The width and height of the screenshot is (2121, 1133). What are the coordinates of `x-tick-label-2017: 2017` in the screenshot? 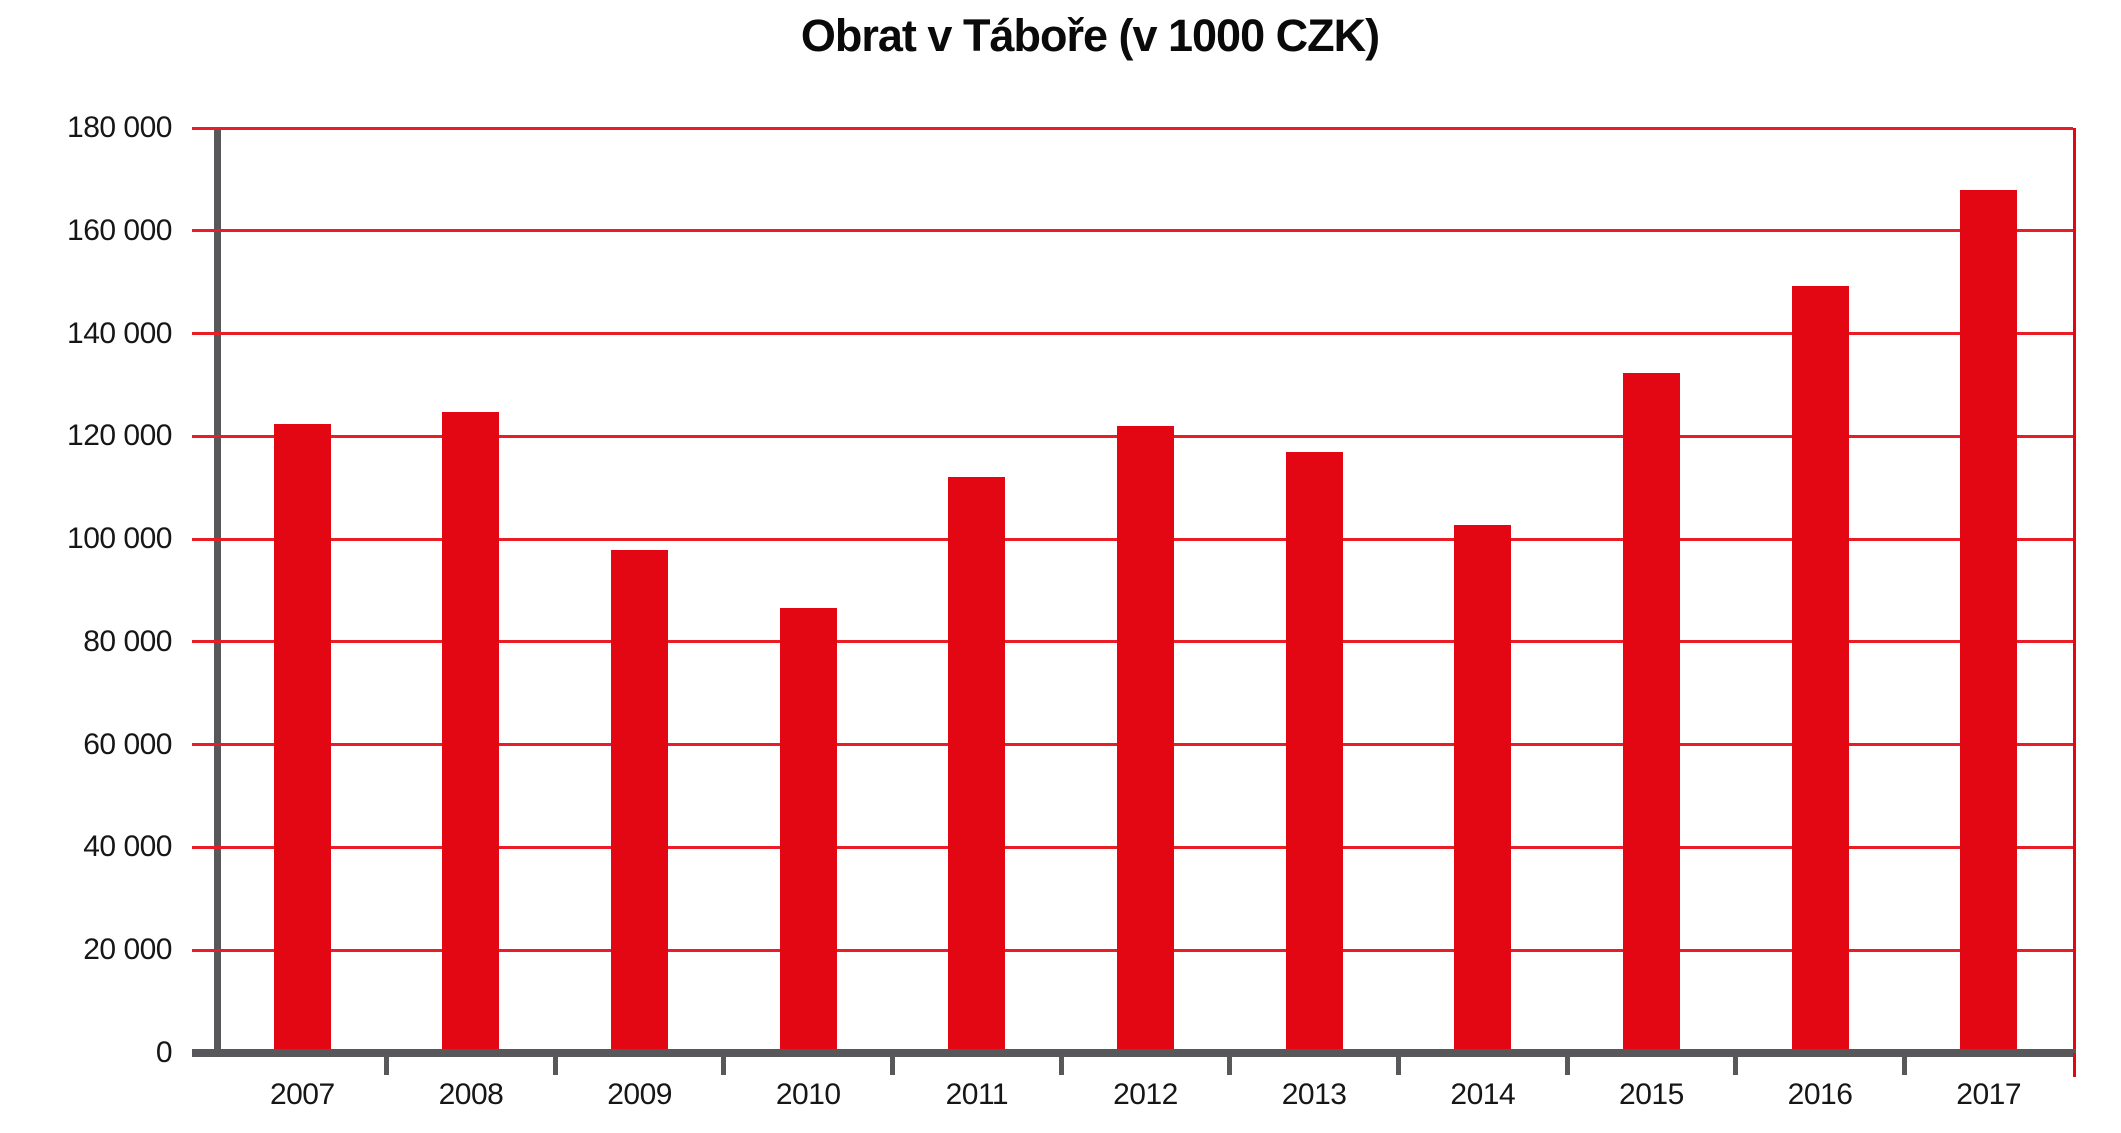 It's located at (1989, 1094).